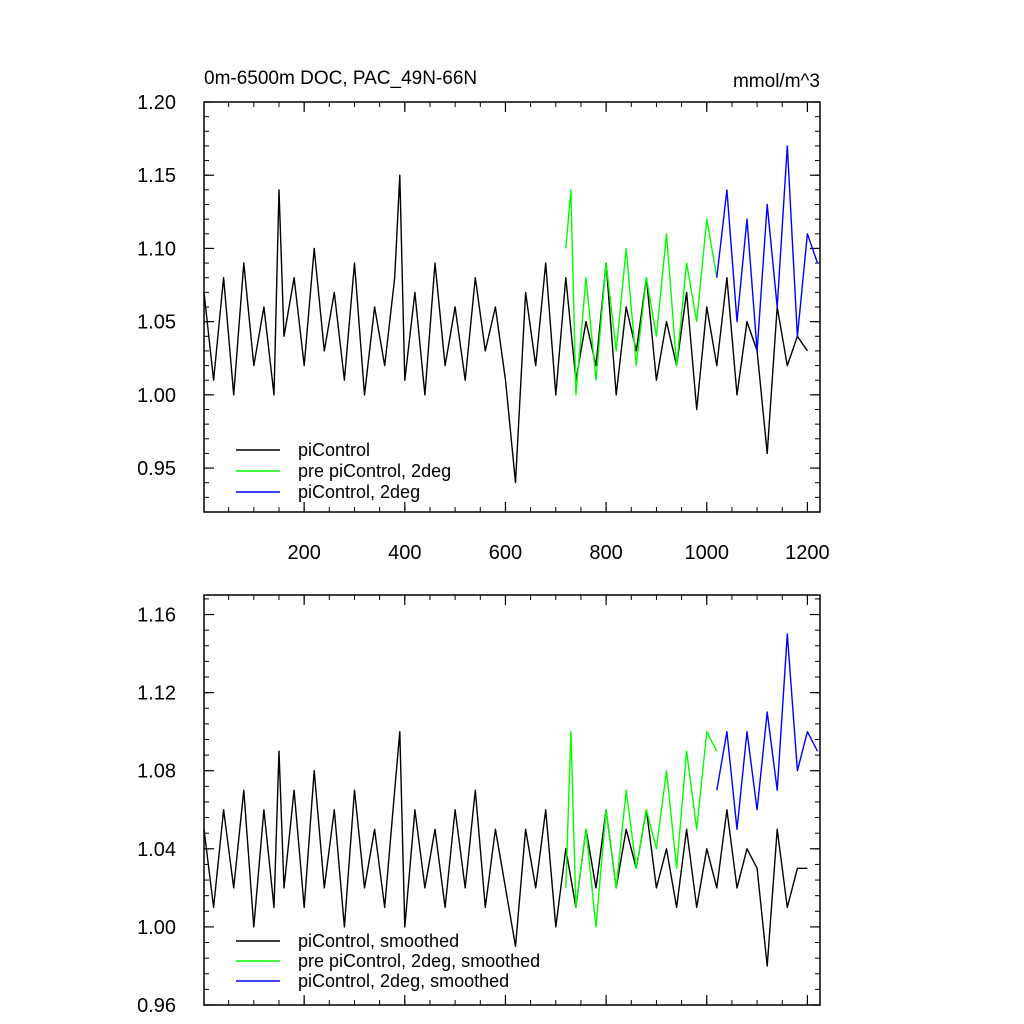 This screenshot has width=1024, height=1024. Describe the element at coordinates (156, 772) in the screenshot. I see `y-tick-label: 1.08` at that location.